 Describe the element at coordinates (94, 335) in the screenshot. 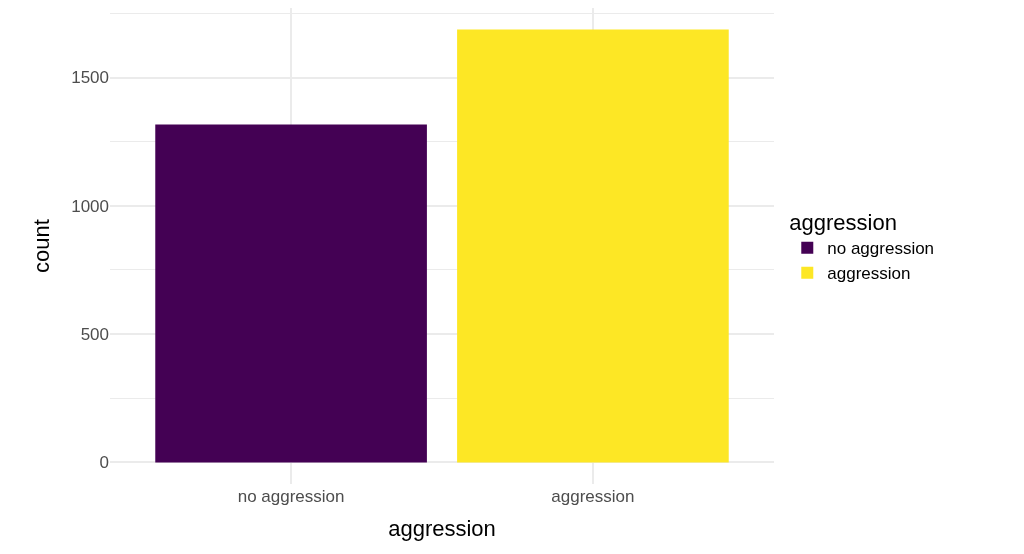

I see `y-tick-label: 500` at that location.